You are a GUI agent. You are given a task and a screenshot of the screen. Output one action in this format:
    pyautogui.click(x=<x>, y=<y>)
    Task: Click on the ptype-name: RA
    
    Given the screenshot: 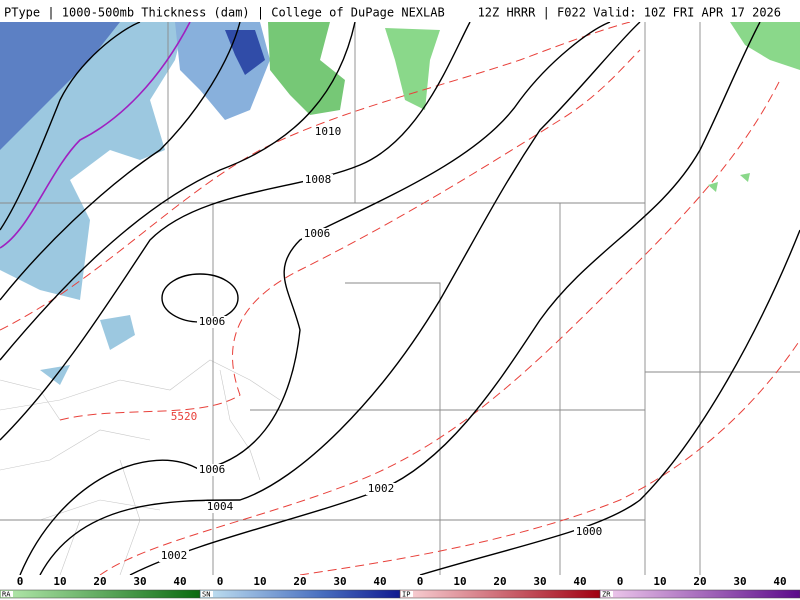 What is the action you would take?
    pyautogui.click(x=6, y=595)
    